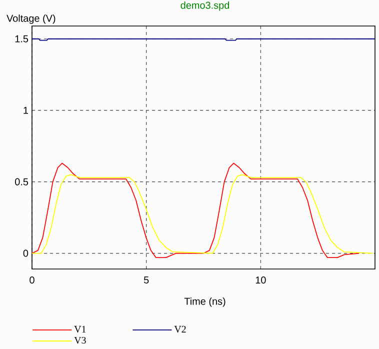 The height and width of the screenshot is (349, 379). What do you see at coordinates (80, 329) in the screenshot?
I see `legend-label: V1` at bounding box center [80, 329].